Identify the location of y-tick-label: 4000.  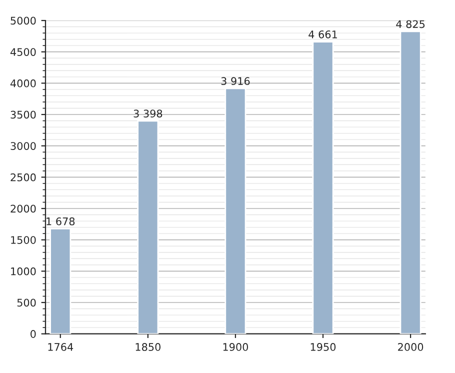
(23, 83).